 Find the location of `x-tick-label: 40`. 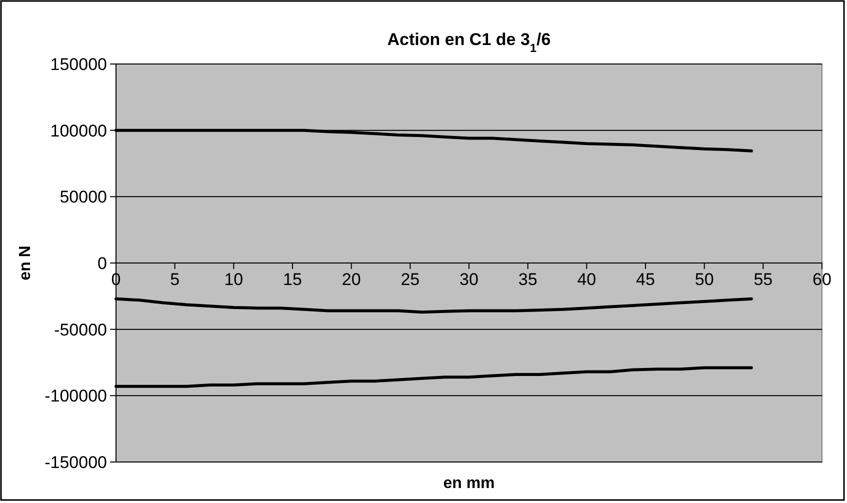

x-tick-label: 40 is located at coordinates (586, 279).